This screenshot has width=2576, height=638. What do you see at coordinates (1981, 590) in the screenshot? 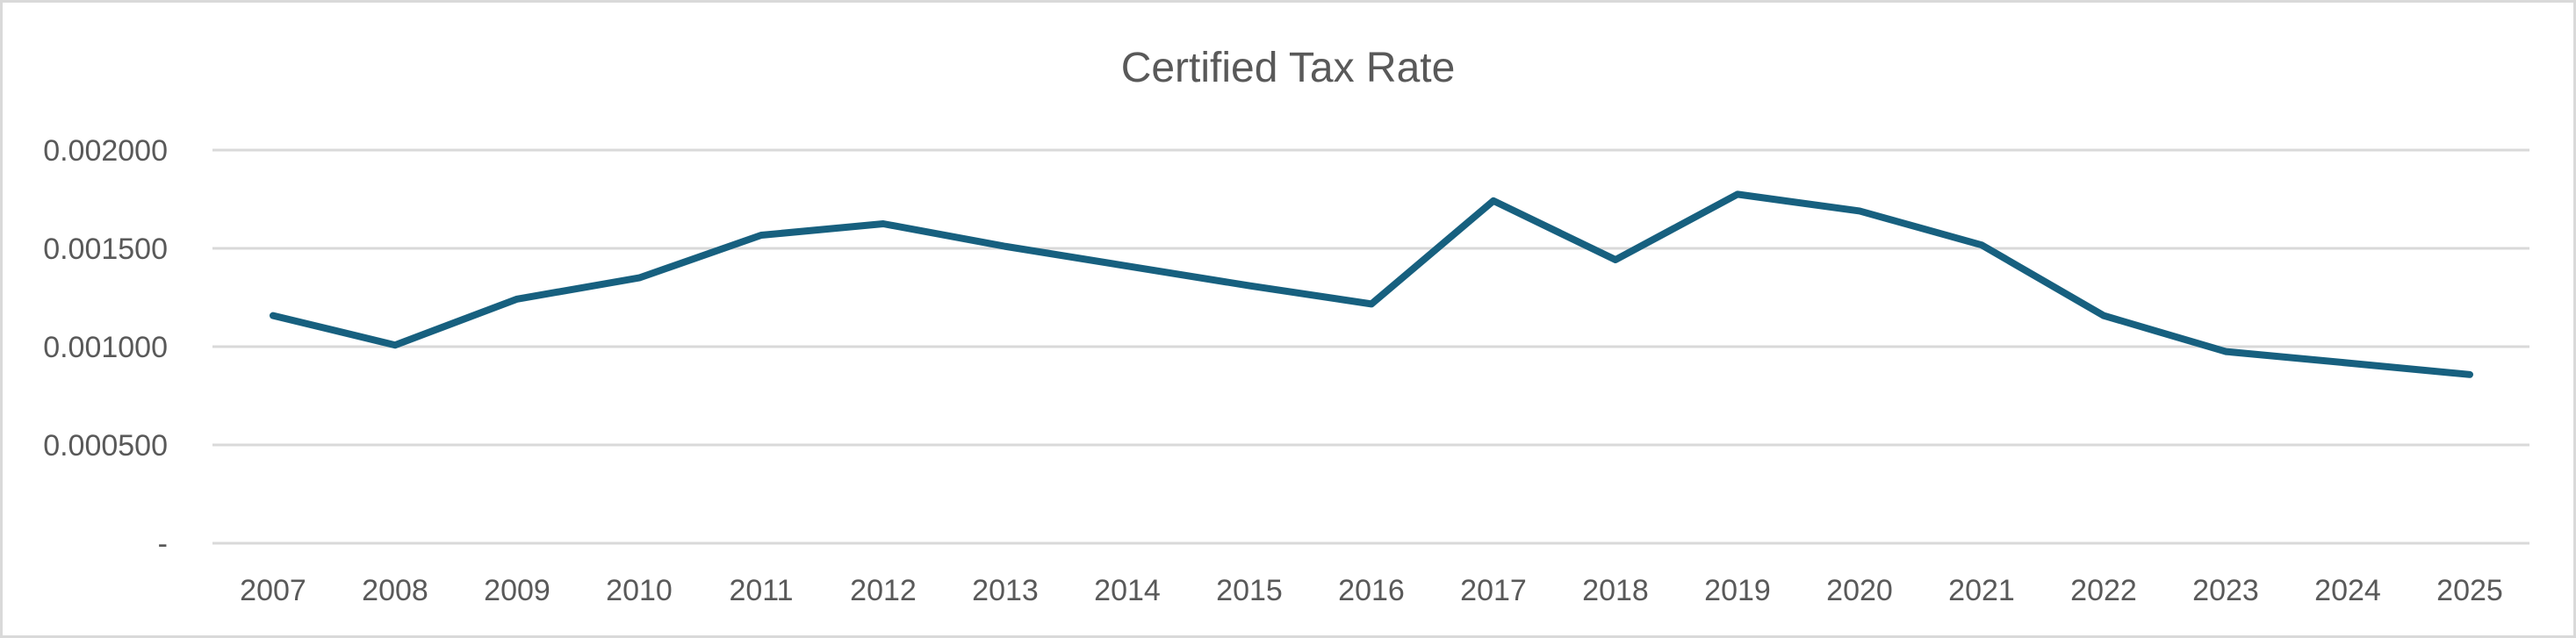
I see `x-tick-label: 2021` at bounding box center [1981, 590].